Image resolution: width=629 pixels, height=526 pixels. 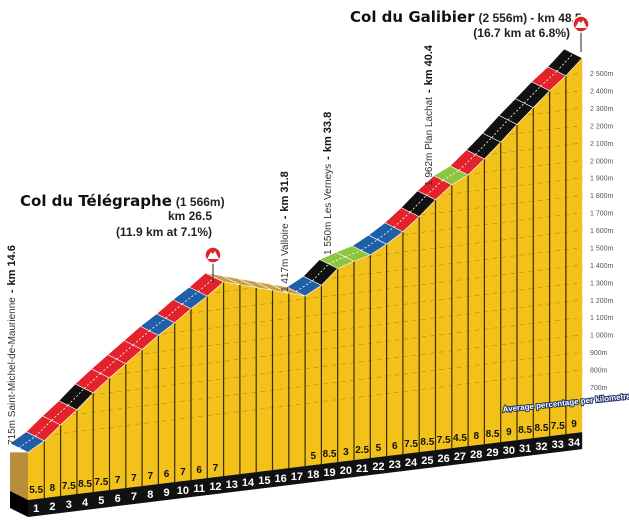 I want to click on km-label: 26, so click(x=444, y=459).